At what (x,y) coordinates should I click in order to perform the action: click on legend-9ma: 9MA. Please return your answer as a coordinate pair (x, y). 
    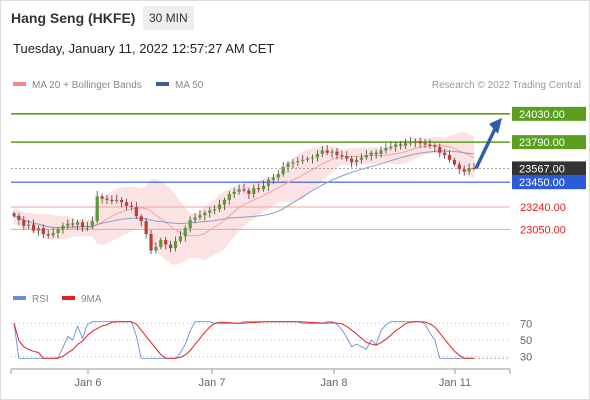
    Looking at the image, I should click on (82, 299).